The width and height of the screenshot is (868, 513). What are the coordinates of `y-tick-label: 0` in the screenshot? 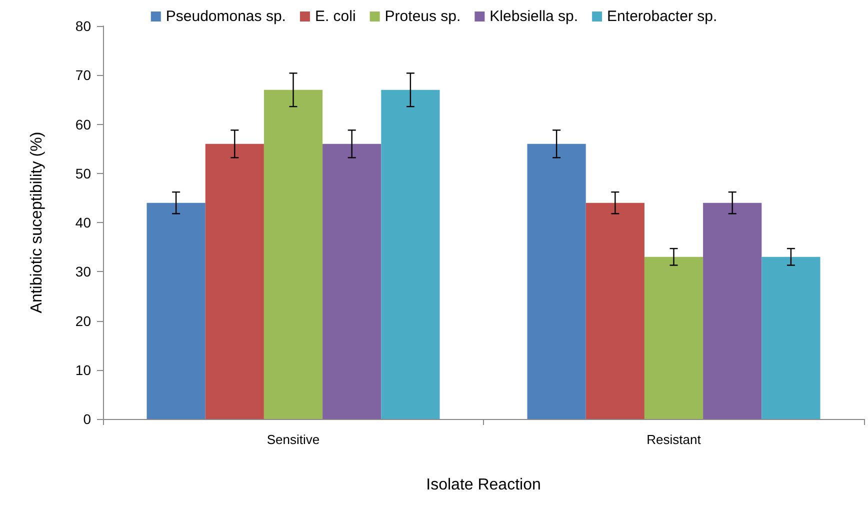 It's located at (87, 419).